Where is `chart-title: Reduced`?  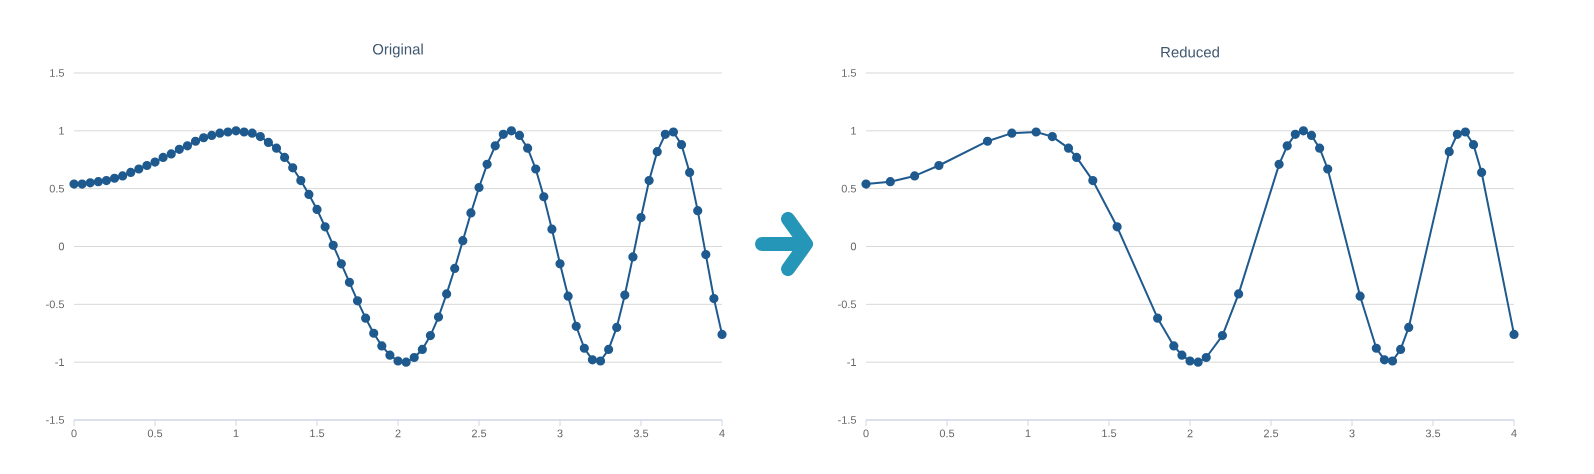 chart-title: Reduced is located at coordinates (1190, 52).